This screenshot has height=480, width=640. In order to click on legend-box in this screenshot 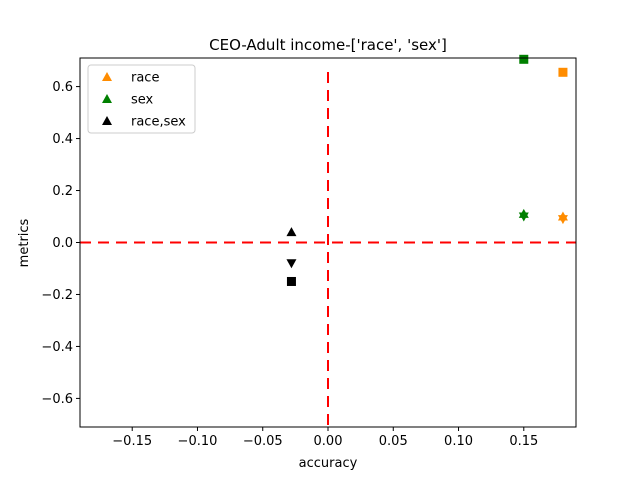, I will do `click(141, 99)`.